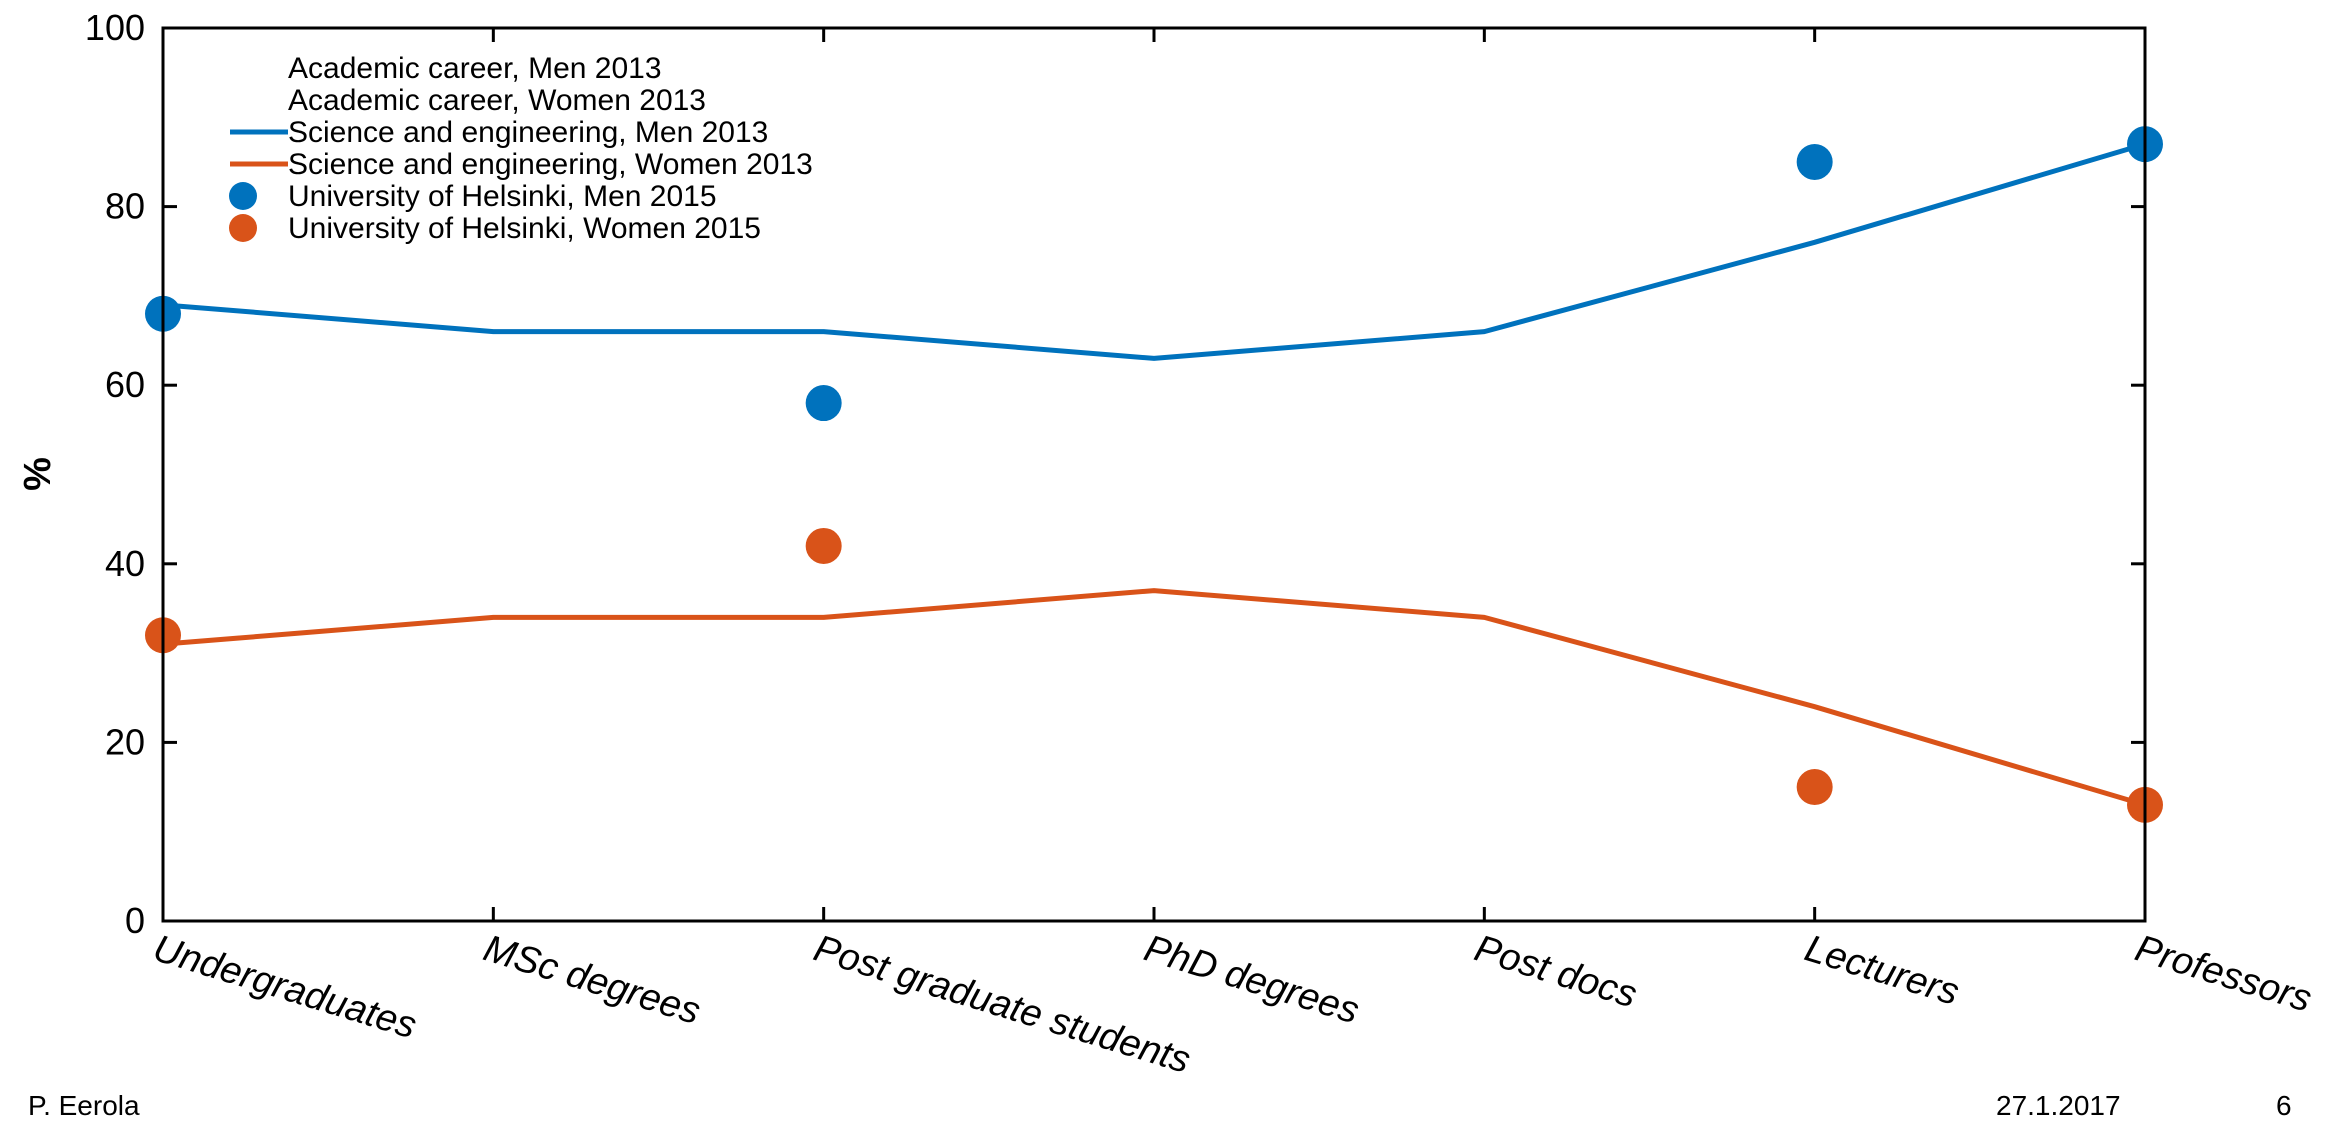 This screenshot has width=2343, height=1122. I want to click on legend-label: University of Helsinki, Men 2015, so click(502, 196).